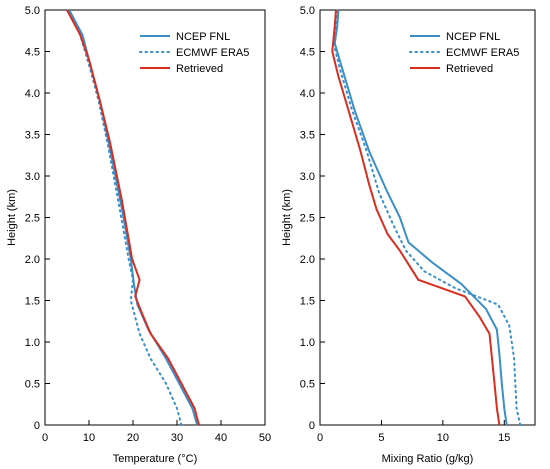 Image resolution: width=550 pixels, height=469 pixels. Describe the element at coordinates (155, 459) in the screenshot. I see `x-axis-label: Temperature (°C)` at that location.